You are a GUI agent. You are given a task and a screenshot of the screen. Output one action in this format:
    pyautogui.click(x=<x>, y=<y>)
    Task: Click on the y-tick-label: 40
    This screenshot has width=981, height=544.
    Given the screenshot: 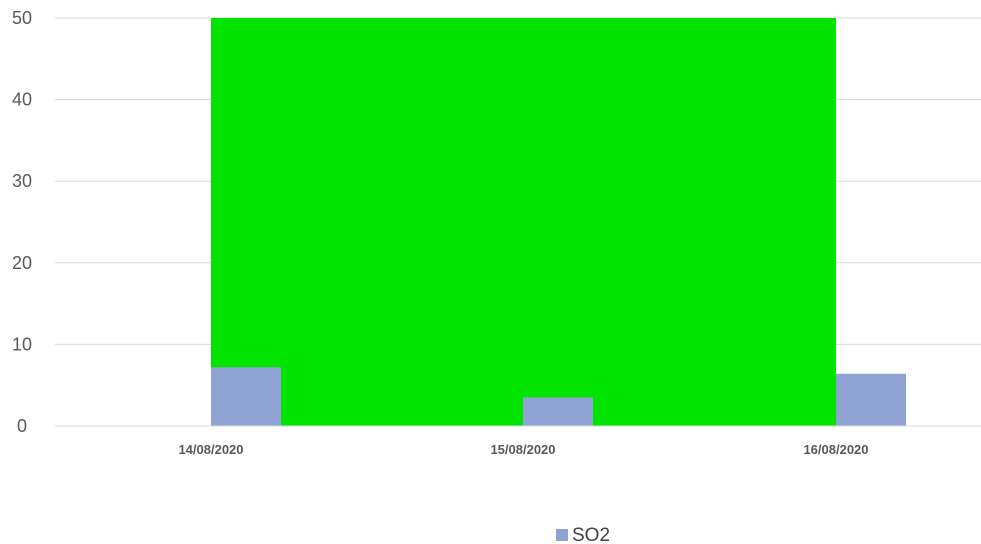 What is the action you would take?
    pyautogui.click(x=22, y=100)
    